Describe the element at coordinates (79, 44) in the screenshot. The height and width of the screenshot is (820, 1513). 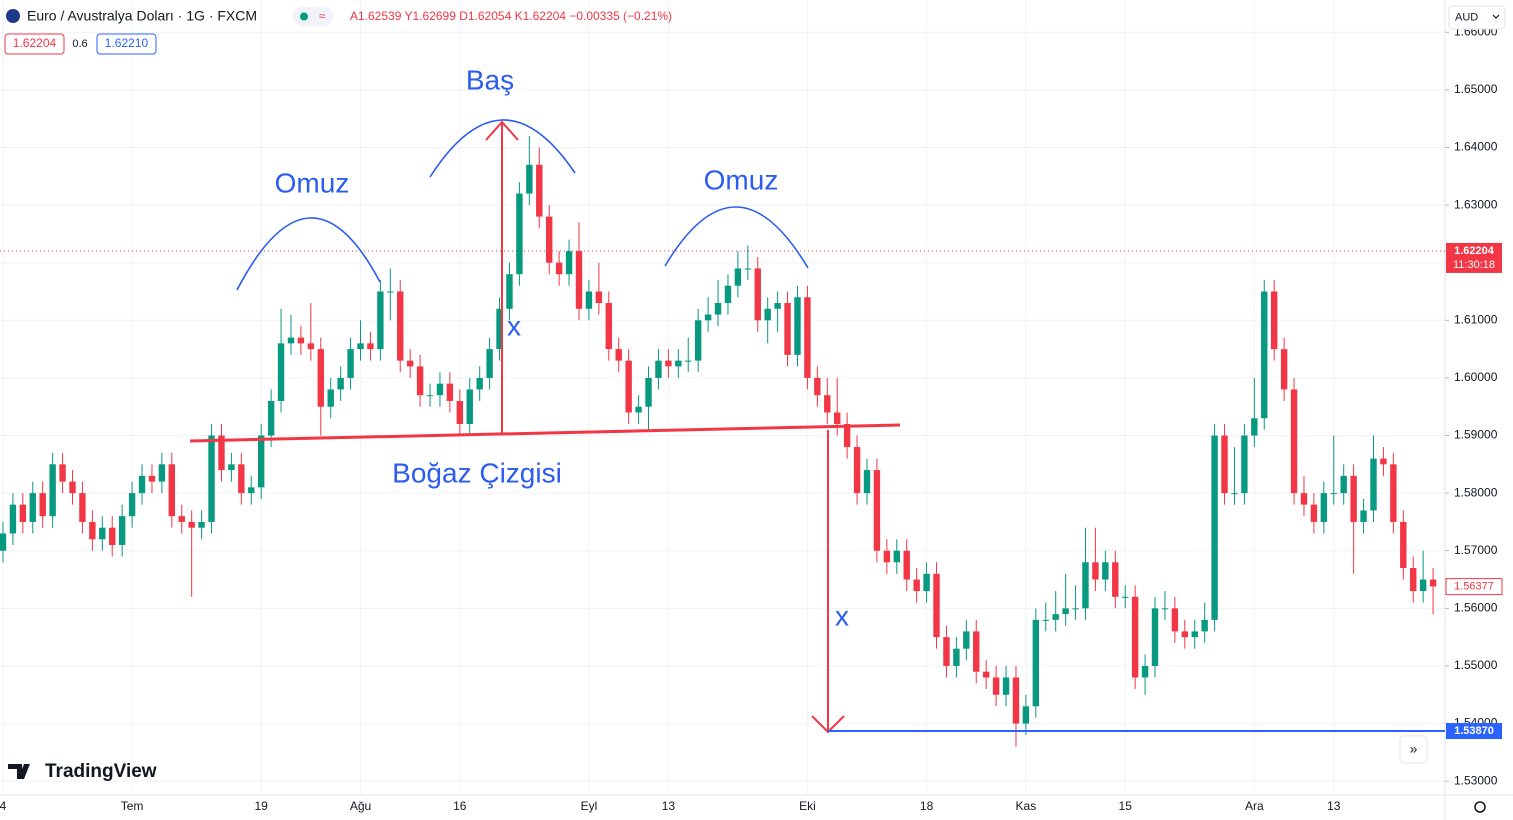
I see `spread: 0.6` at that location.